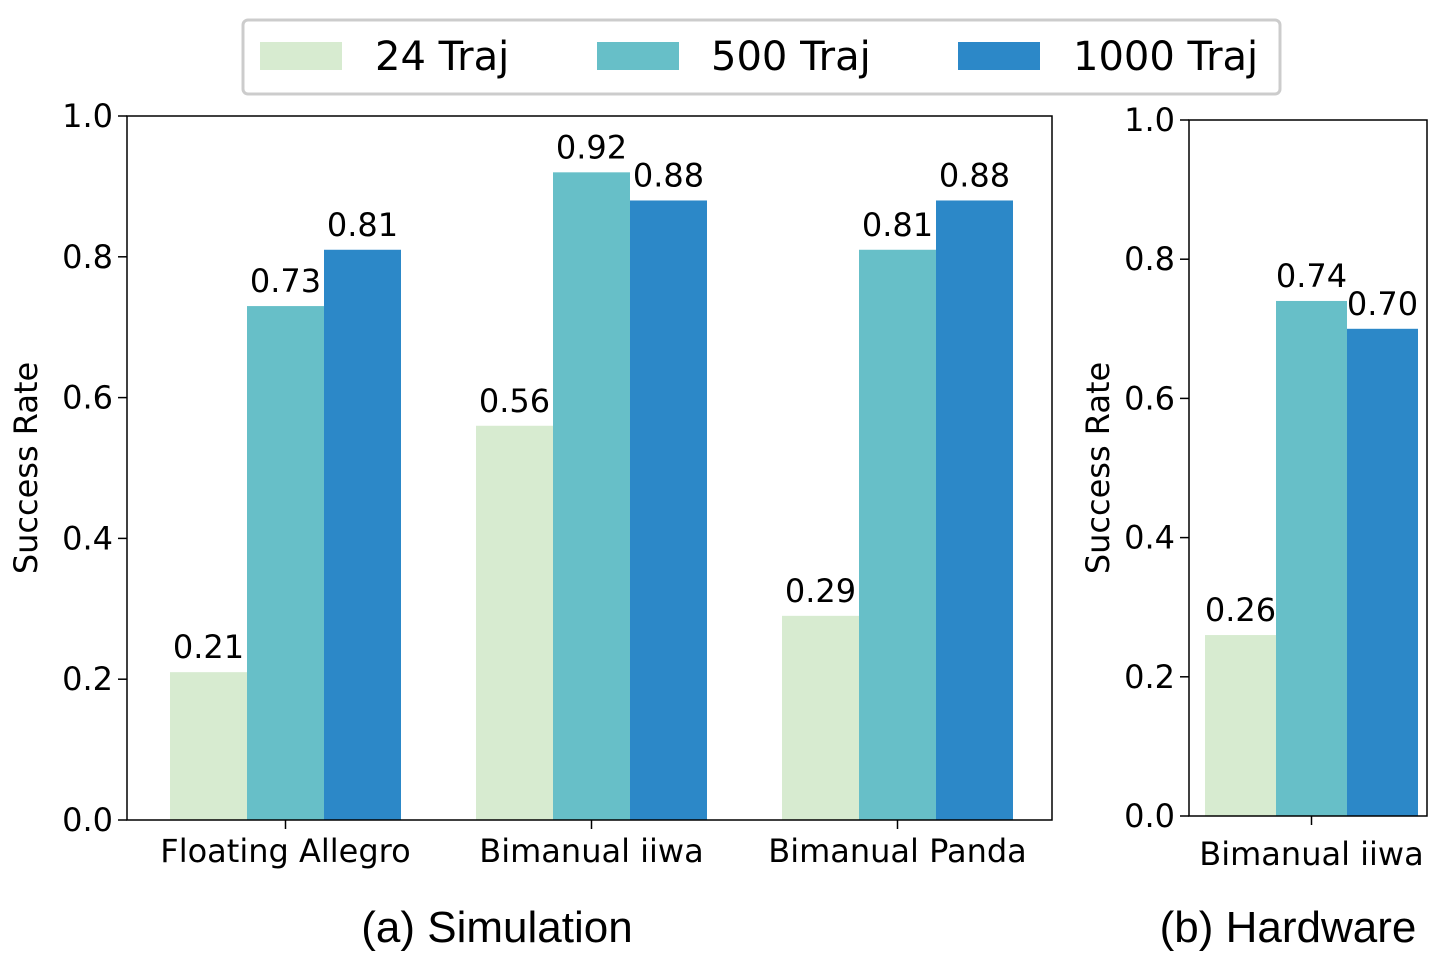 The width and height of the screenshot is (1454, 966). Describe the element at coordinates (301, 56) in the screenshot. I see `legend-swatch-24-traj` at that location.